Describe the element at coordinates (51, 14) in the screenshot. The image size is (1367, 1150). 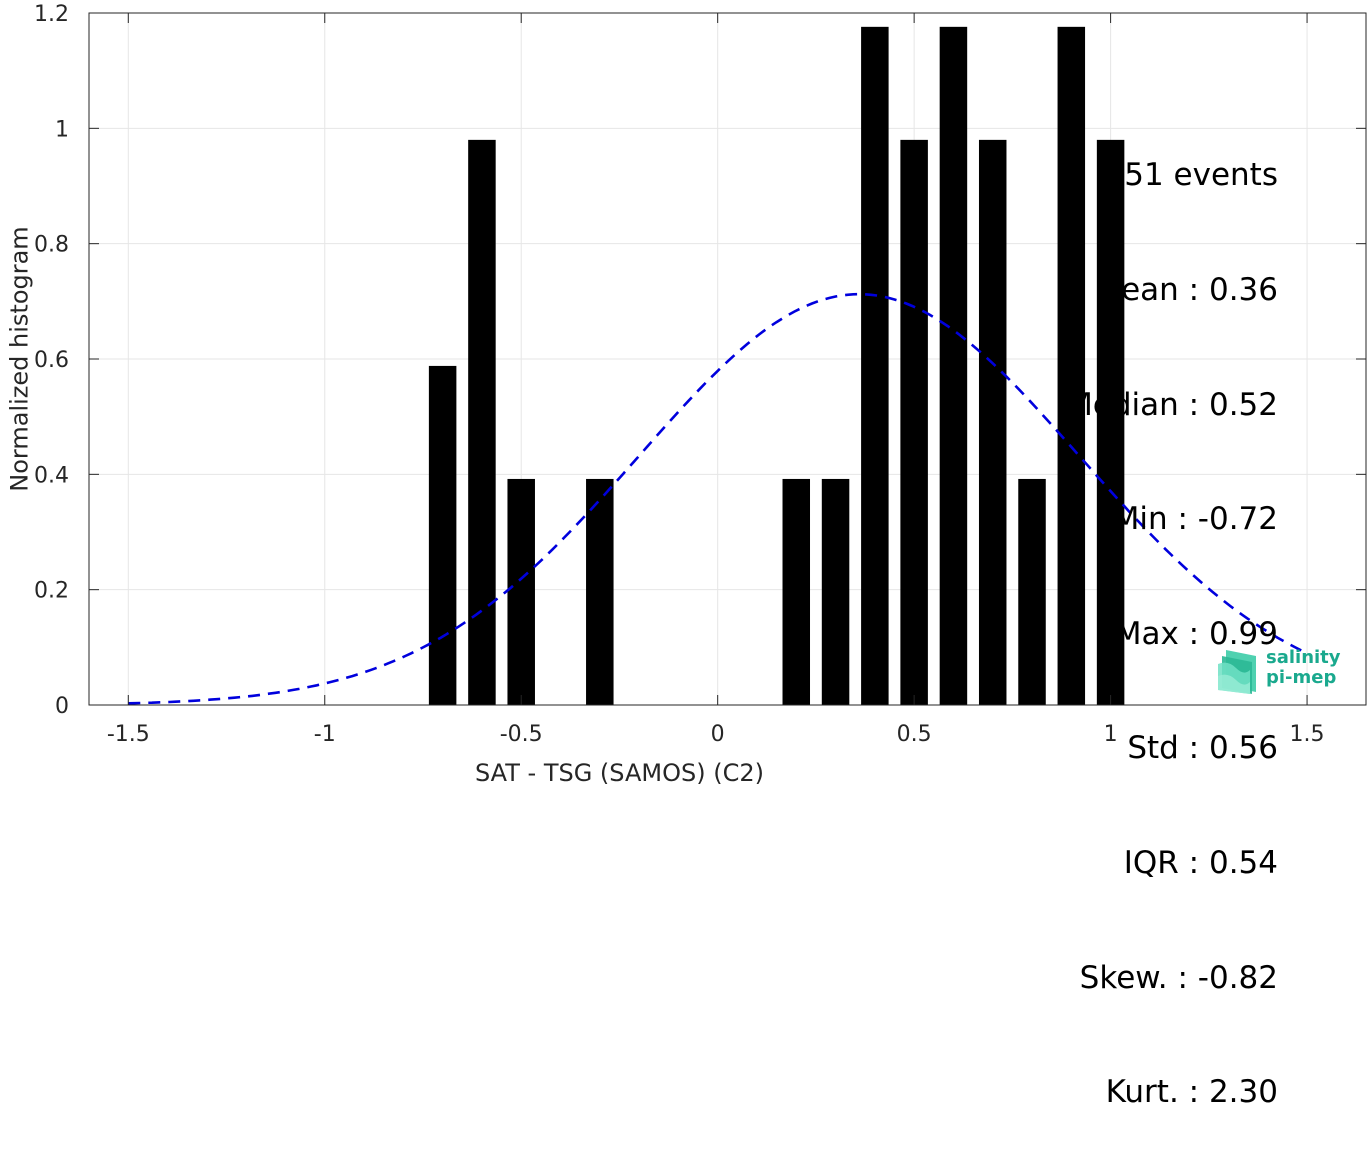
I see `y-tick-label: 1.2` at that location.